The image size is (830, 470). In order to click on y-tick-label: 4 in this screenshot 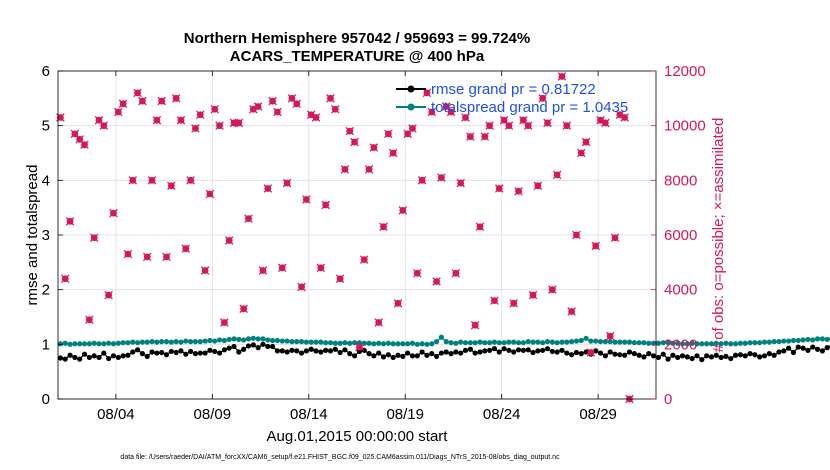, I will do `click(46, 180)`.